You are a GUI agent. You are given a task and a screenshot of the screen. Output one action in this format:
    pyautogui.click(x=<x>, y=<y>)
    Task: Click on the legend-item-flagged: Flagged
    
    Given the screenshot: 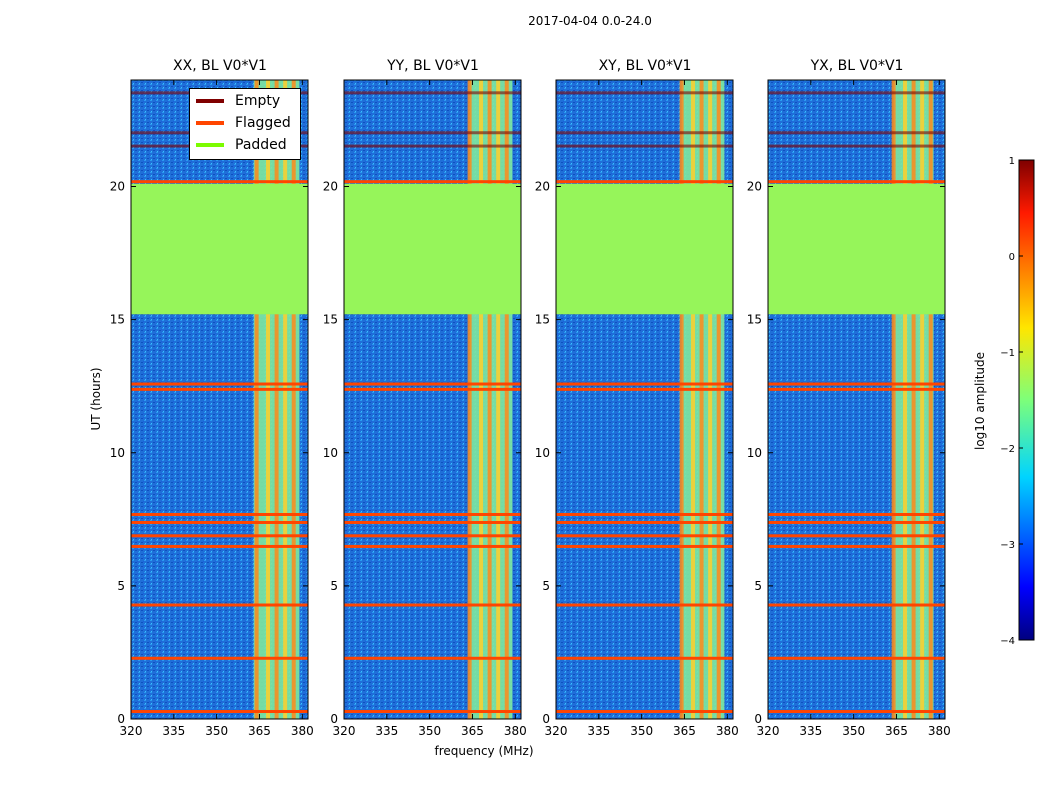 What is the action you would take?
    pyautogui.click(x=243, y=123)
    